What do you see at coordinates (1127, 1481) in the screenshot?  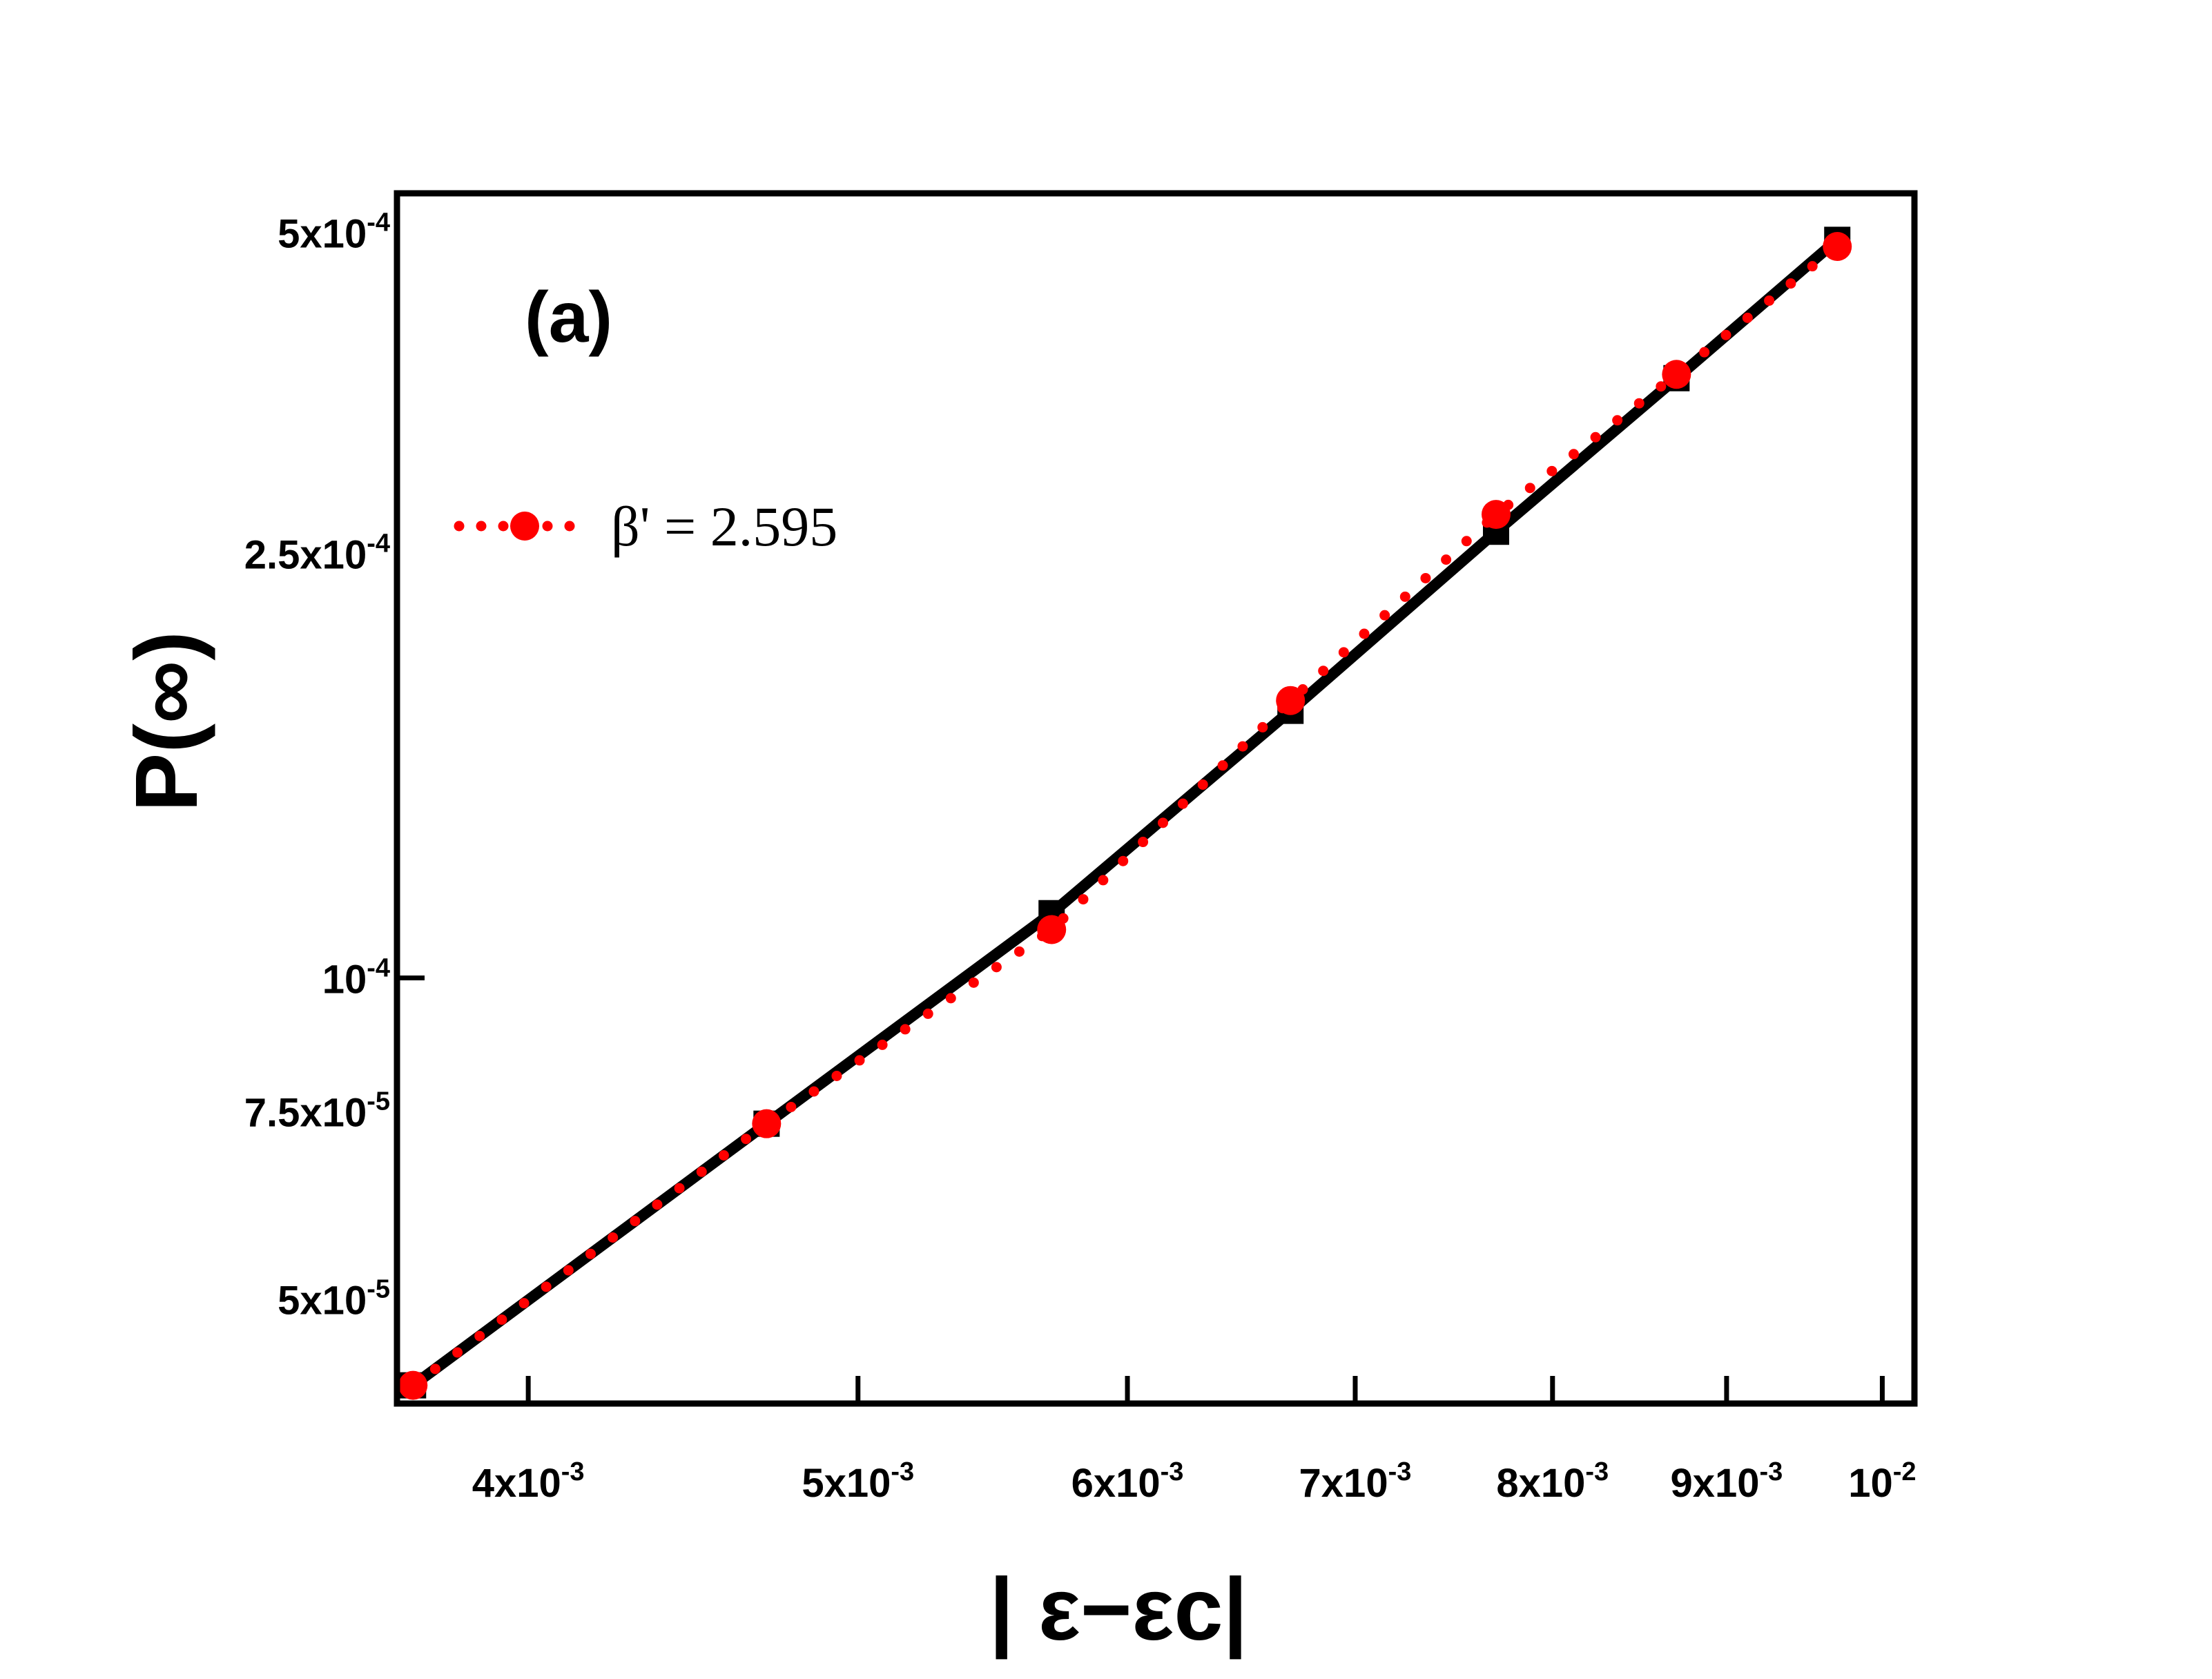 I see `x-tick-label: 6x10⁻³` at bounding box center [1127, 1481].